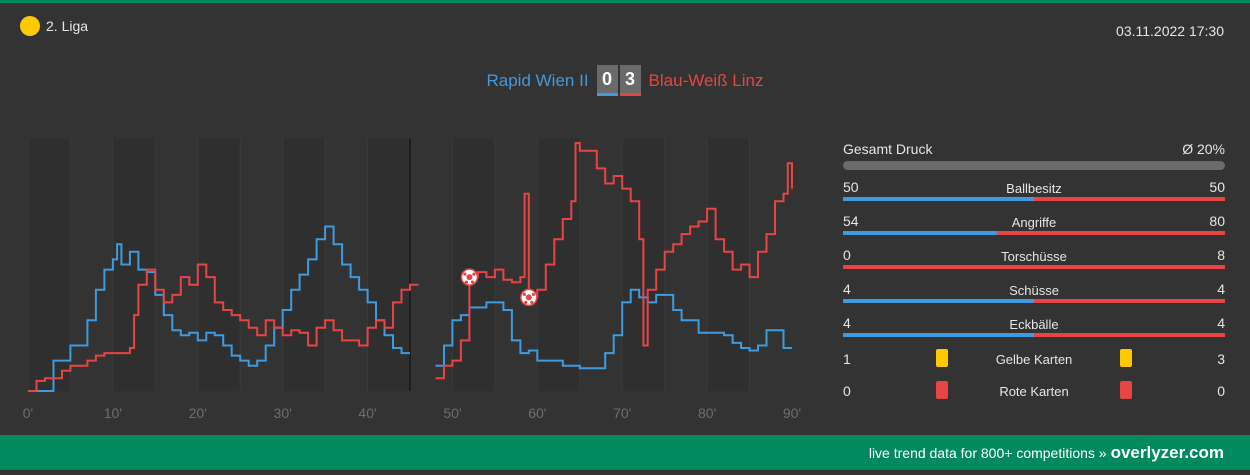 The width and height of the screenshot is (1250, 475). Describe the element at coordinates (452, 413) in the screenshot. I see `x-tick-label: 50'` at that location.